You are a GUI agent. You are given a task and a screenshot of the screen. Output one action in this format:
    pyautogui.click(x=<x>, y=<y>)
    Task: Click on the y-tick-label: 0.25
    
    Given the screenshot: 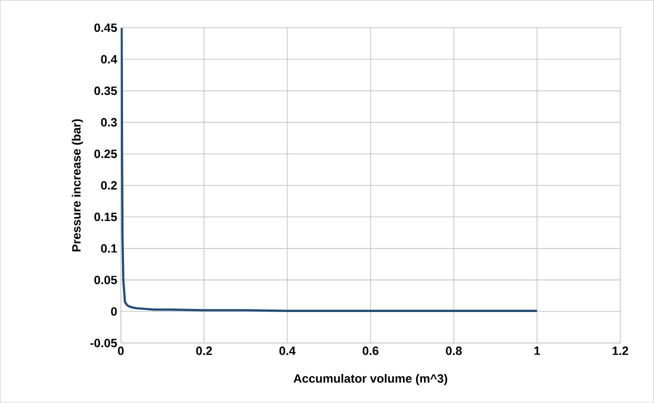 What is the action you would take?
    pyautogui.click(x=105, y=154)
    